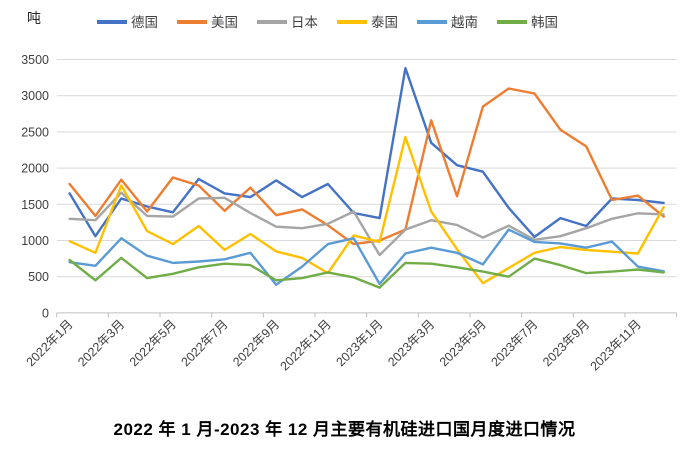 The image size is (689, 455). I want to click on legend-label-germany: 德国, so click(144, 22).